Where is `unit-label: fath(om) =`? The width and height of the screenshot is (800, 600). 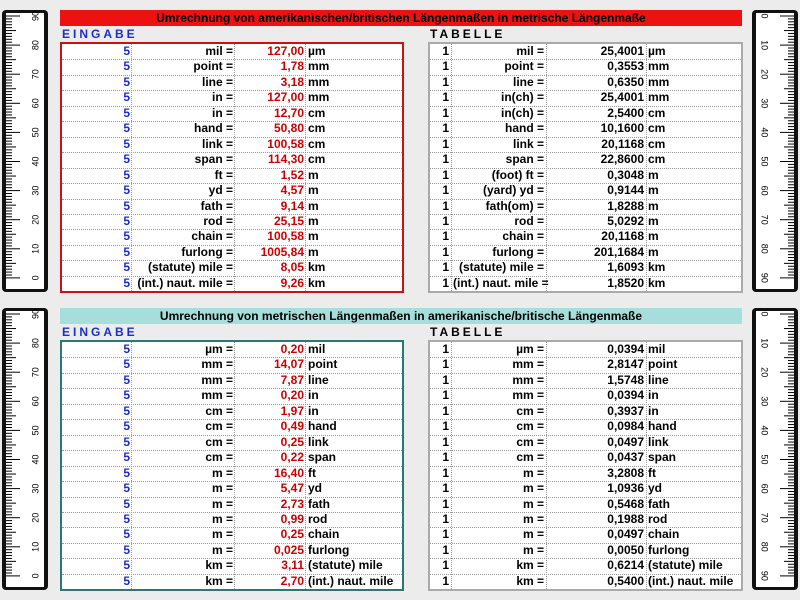
unit-label: fath(om) = is located at coordinates (514, 205).